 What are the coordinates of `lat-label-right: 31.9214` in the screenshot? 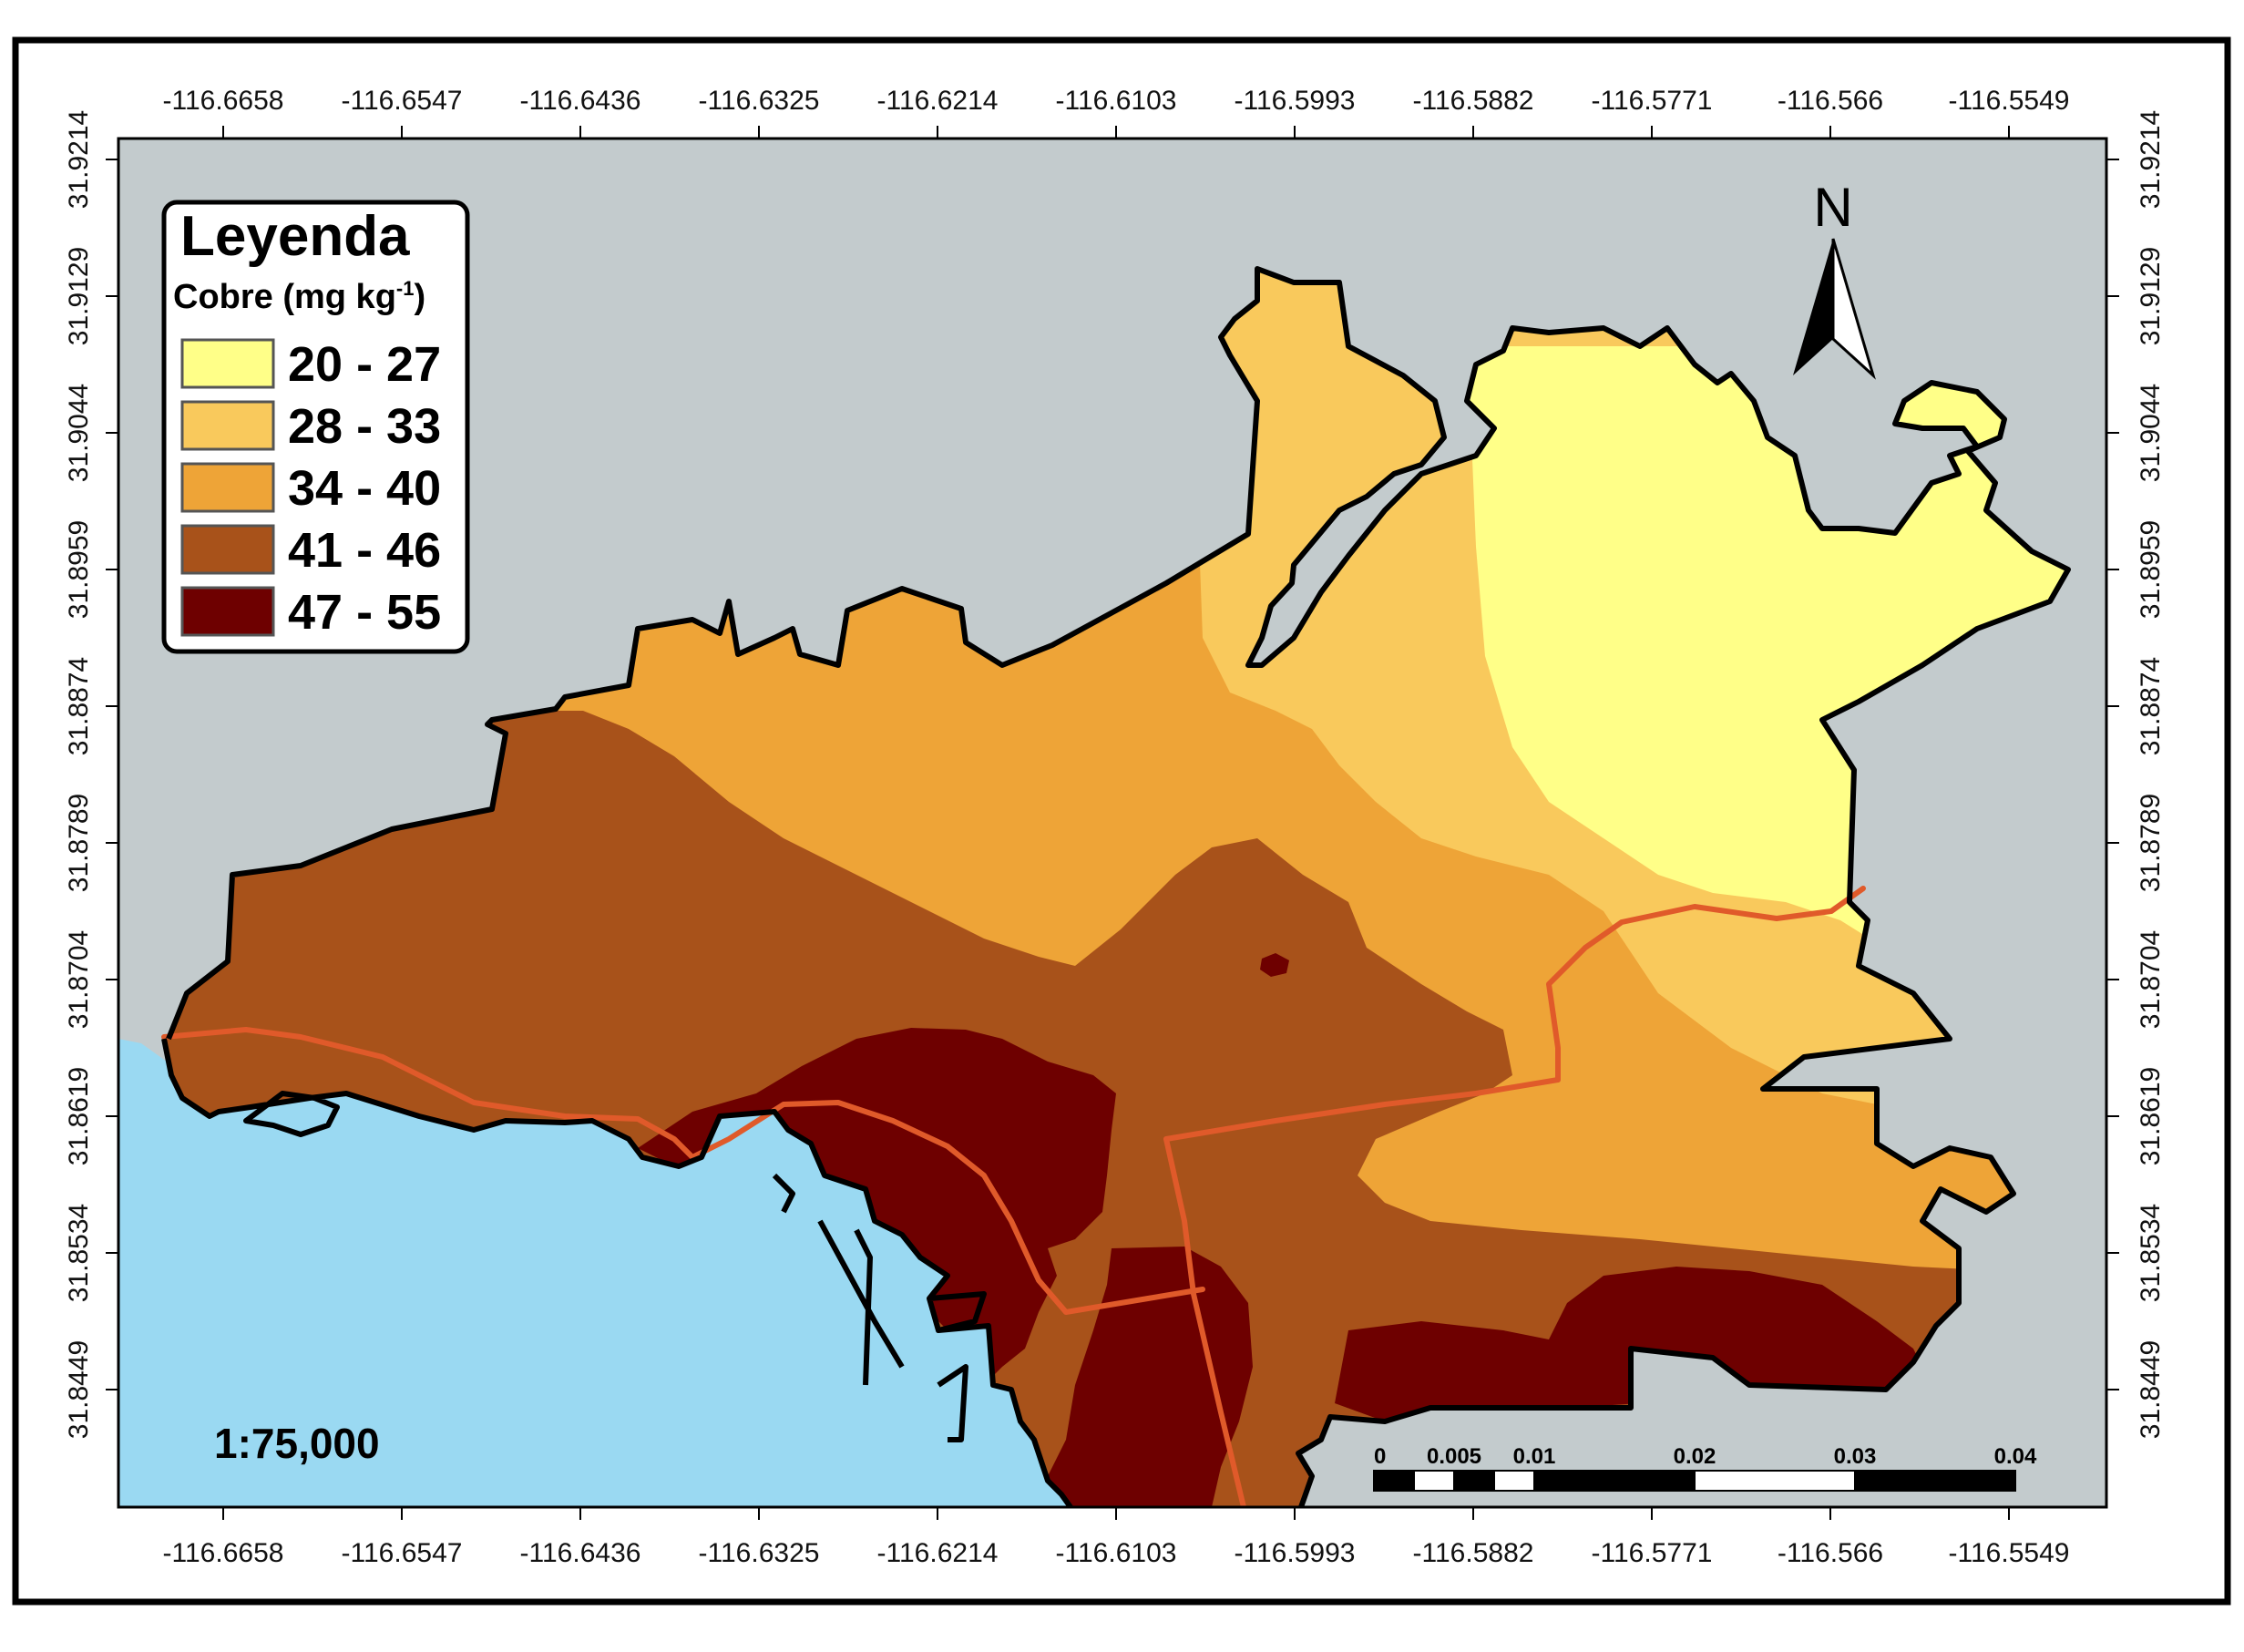 It's located at (2151, 159).